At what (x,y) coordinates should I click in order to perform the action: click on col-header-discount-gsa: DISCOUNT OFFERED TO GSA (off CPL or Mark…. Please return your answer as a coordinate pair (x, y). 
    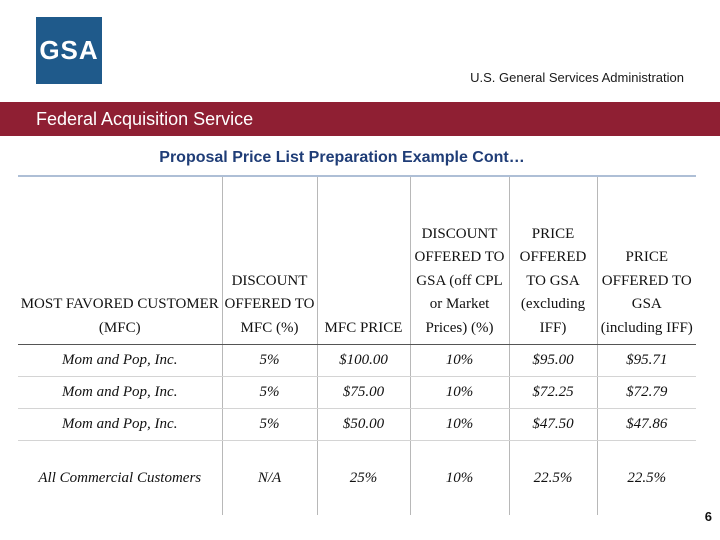
    Looking at the image, I should click on (459, 261).